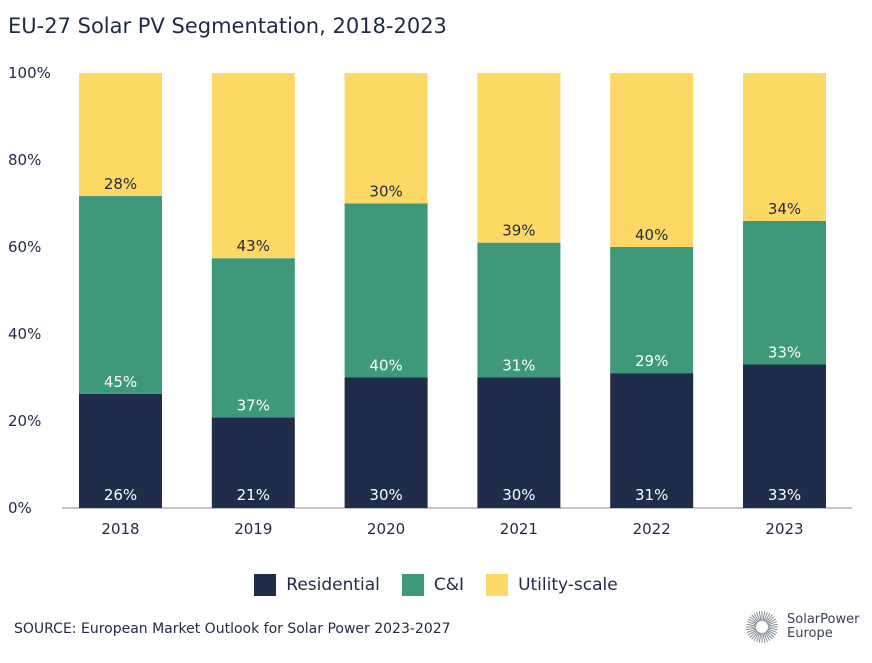 The width and height of the screenshot is (872, 663). Describe the element at coordinates (120, 184) in the screenshot. I see `data-label: 28%` at that location.